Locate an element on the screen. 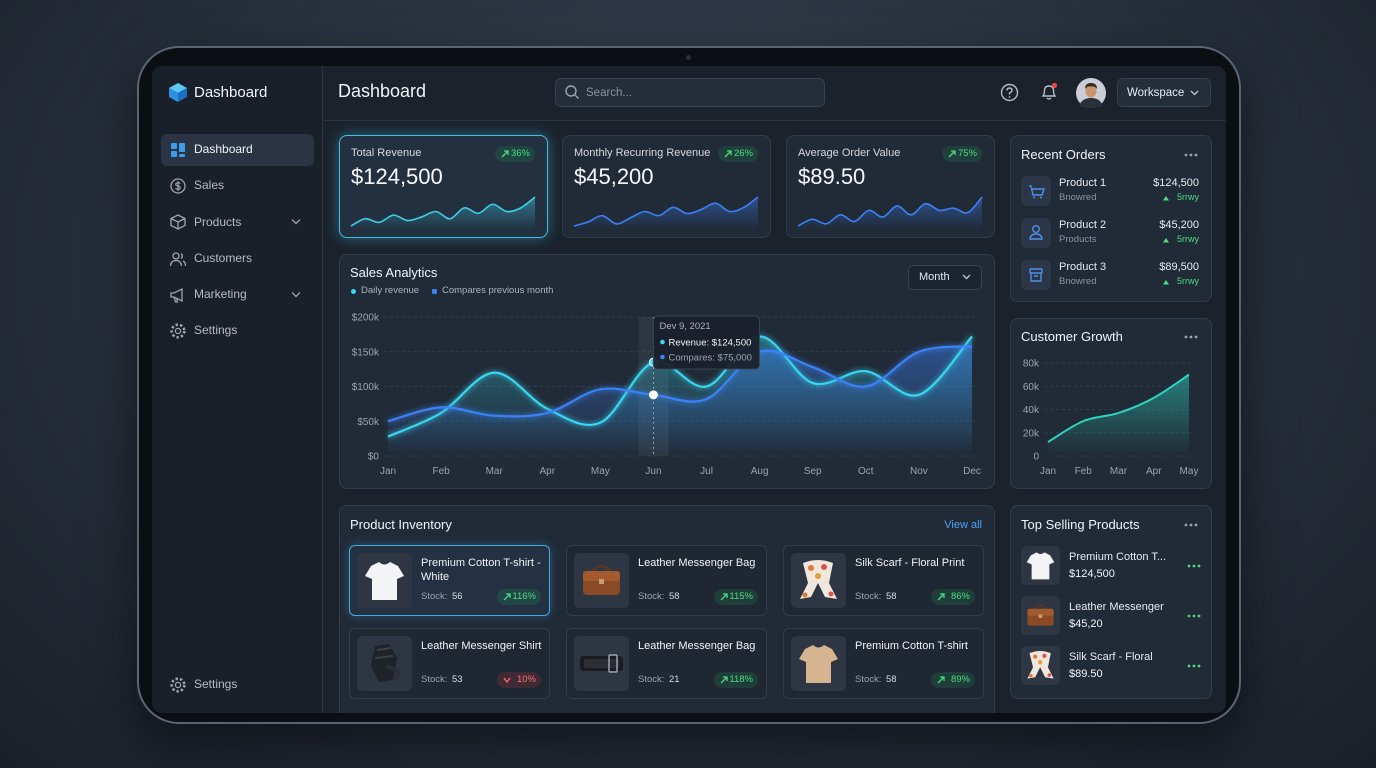 This screenshot has width=1376, height=768. legend-label: Daily revenue is located at coordinates (390, 290).